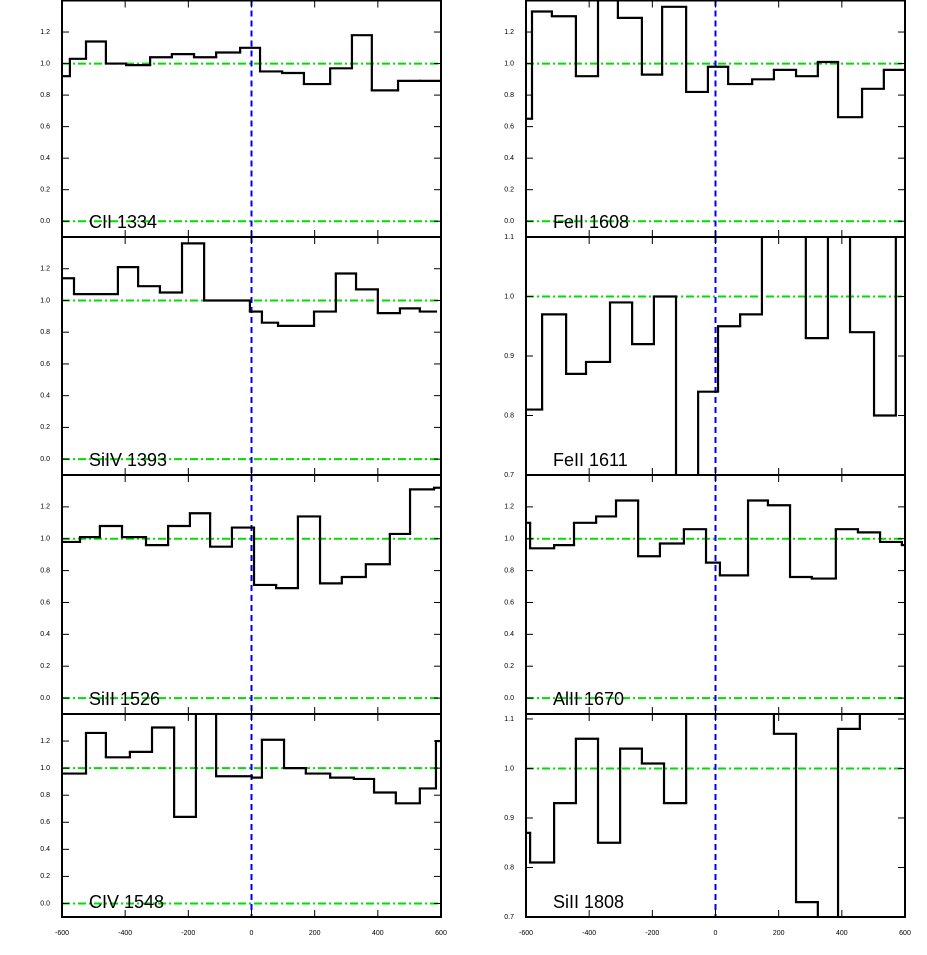  Describe the element at coordinates (124, 699) in the screenshot. I see `line-label: SiII 1526` at that location.